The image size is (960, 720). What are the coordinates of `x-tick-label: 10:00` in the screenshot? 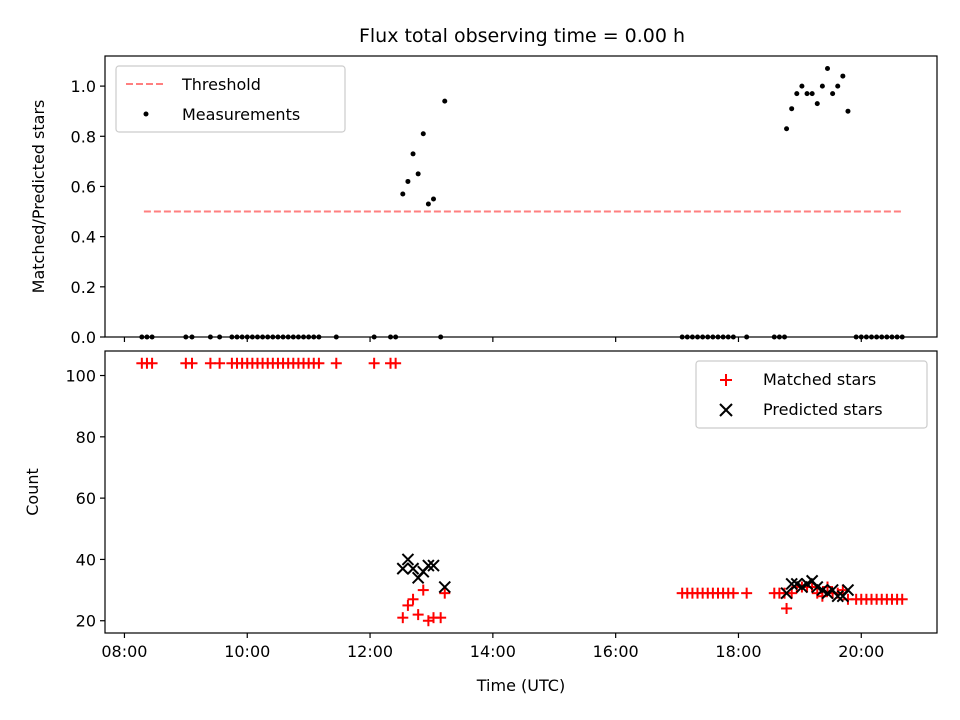 It's located at (247, 651).